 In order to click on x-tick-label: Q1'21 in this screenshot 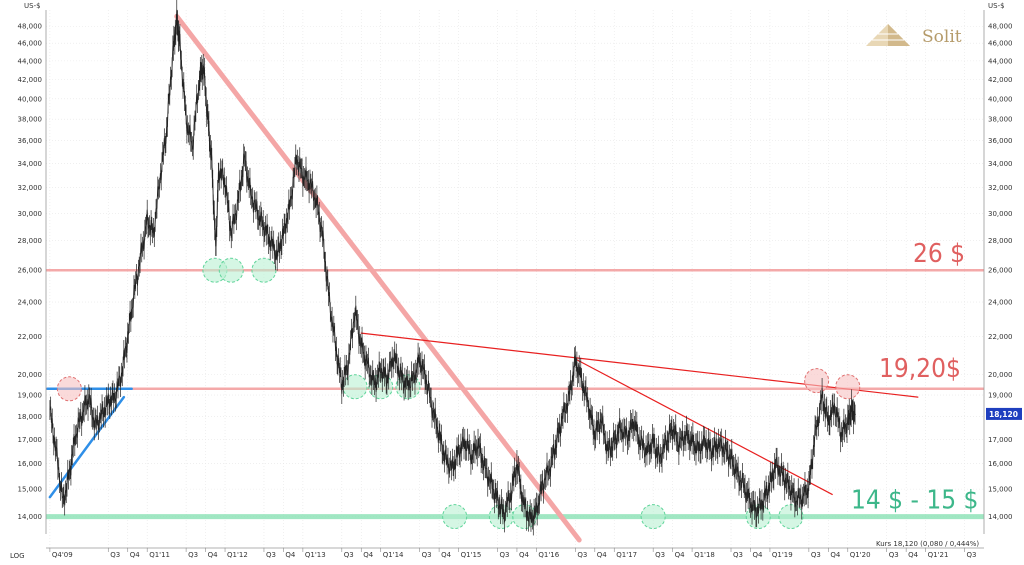, I will do `click(938, 555)`.